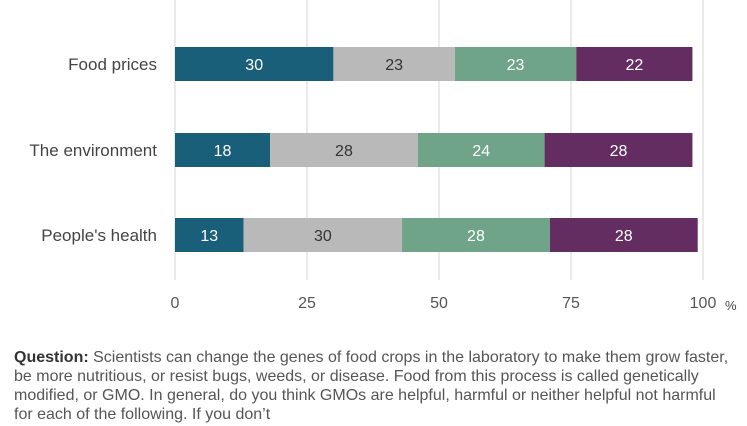  I want to click on x-tick-label-25: 25, so click(307, 303).